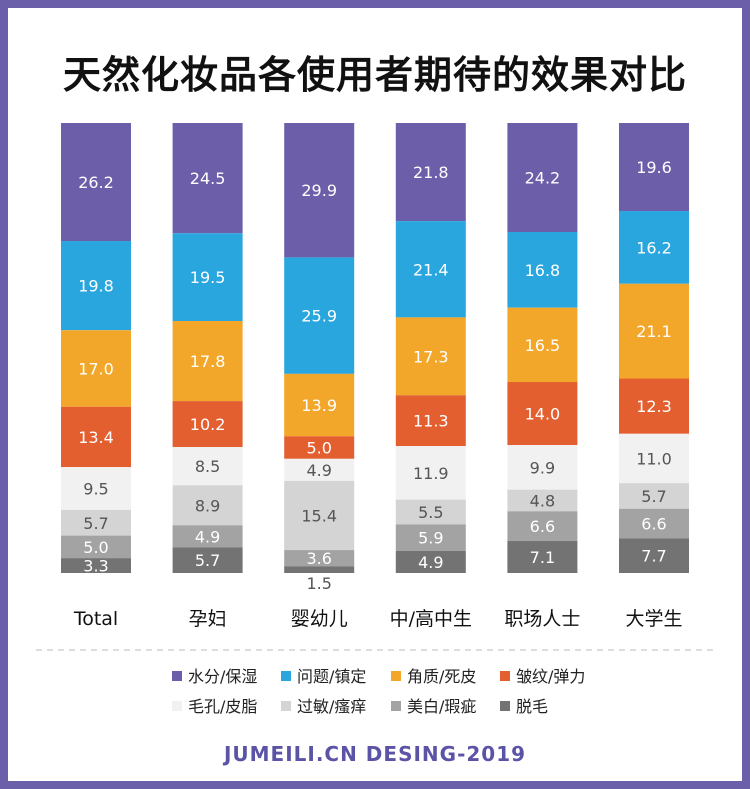 The width and height of the screenshot is (750, 789). What do you see at coordinates (207, 505) in the screenshot?
I see `data-label: 8.9` at bounding box center [207, 505].